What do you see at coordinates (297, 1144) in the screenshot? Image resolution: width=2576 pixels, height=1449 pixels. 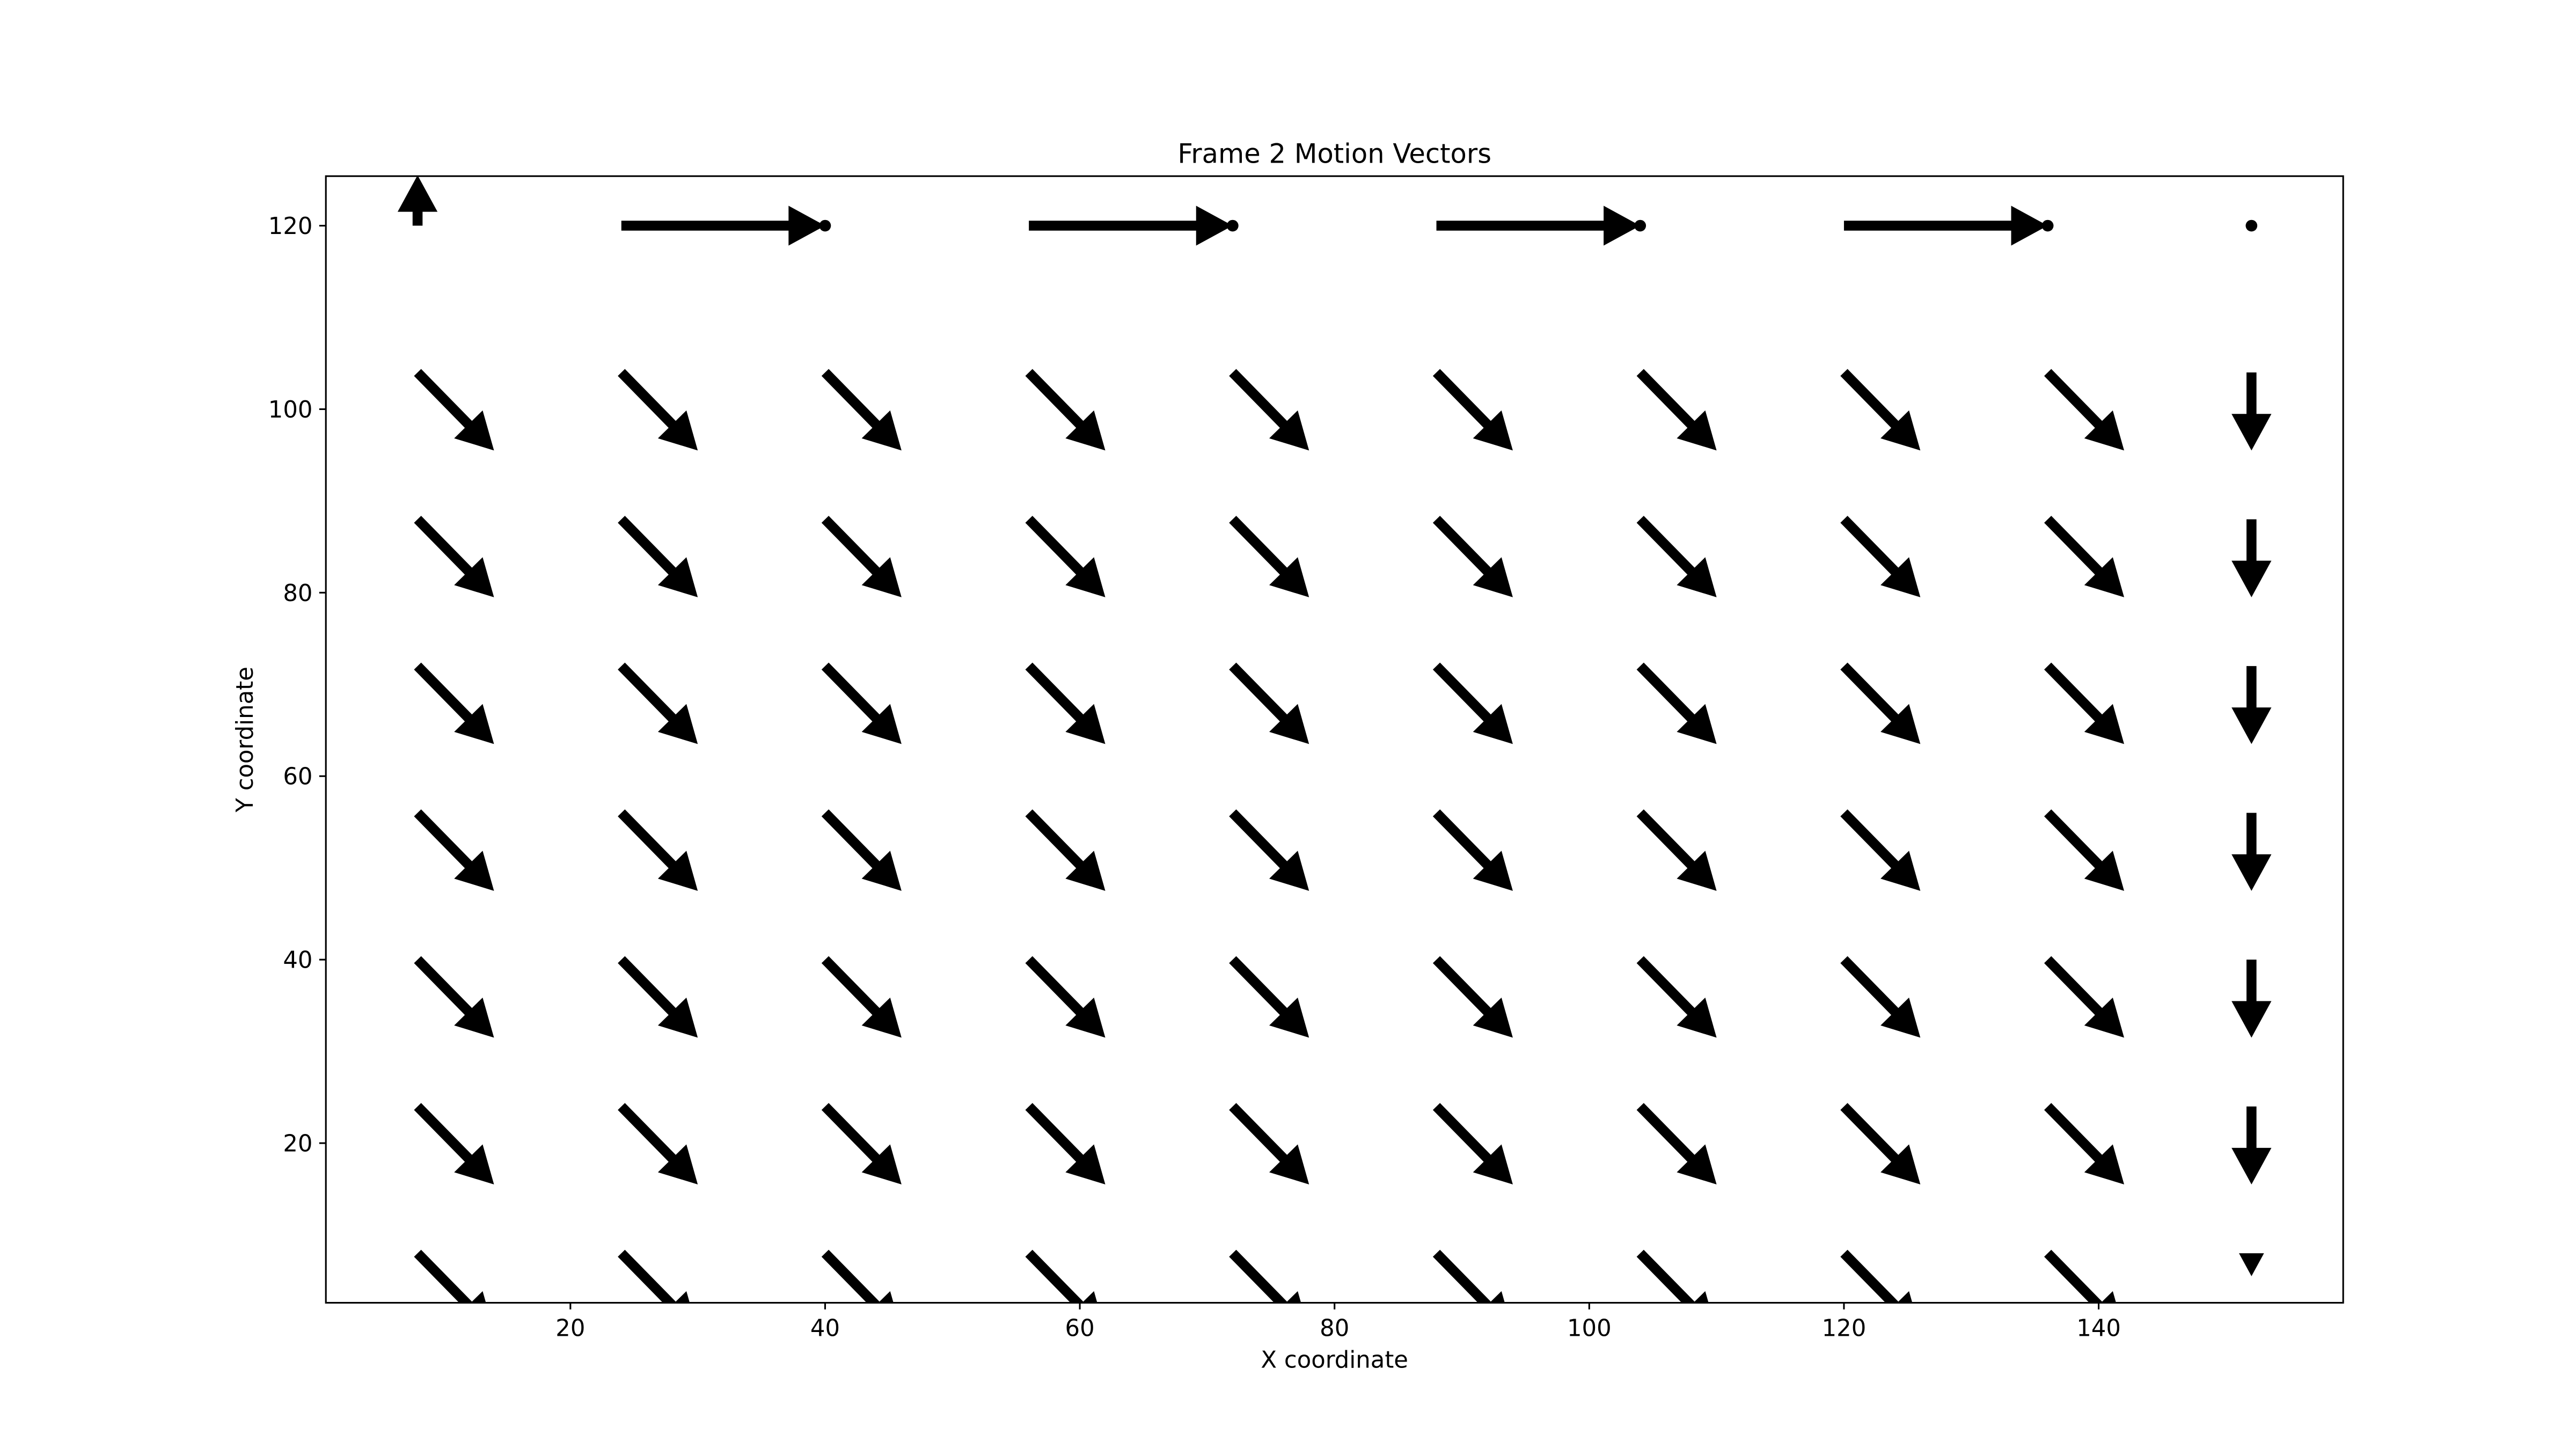 I see `y-tick-label: 20` at bounding box center [297, 1144].